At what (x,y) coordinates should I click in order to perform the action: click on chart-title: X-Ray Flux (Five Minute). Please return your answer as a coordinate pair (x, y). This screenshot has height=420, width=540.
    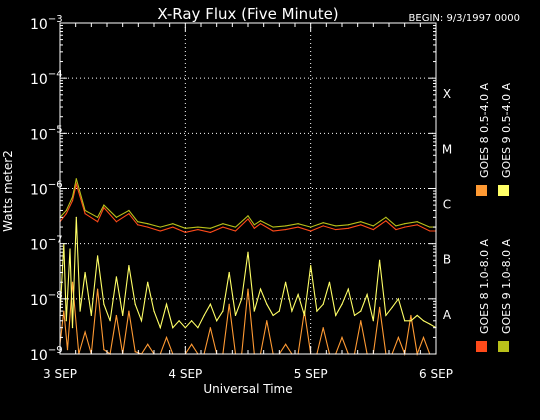
    Looking at the image, I should click on (247, 14).